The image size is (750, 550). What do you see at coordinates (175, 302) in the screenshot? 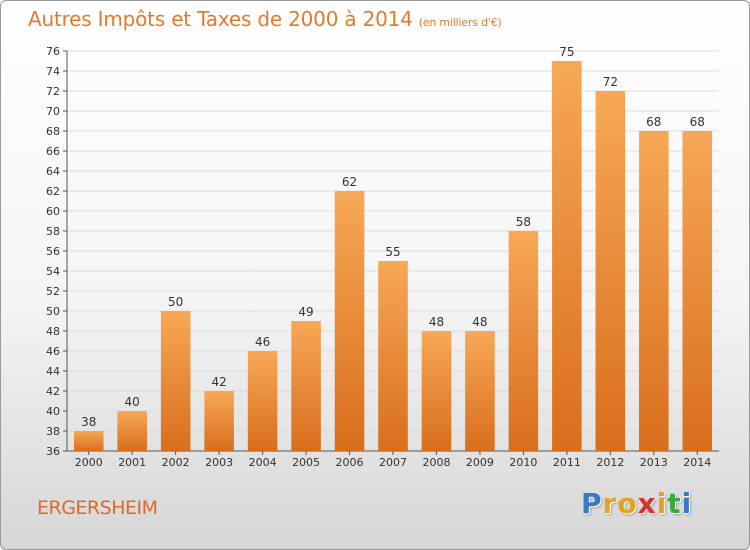
I see `data-label-2002: 50` at bounding box center [175, 302].